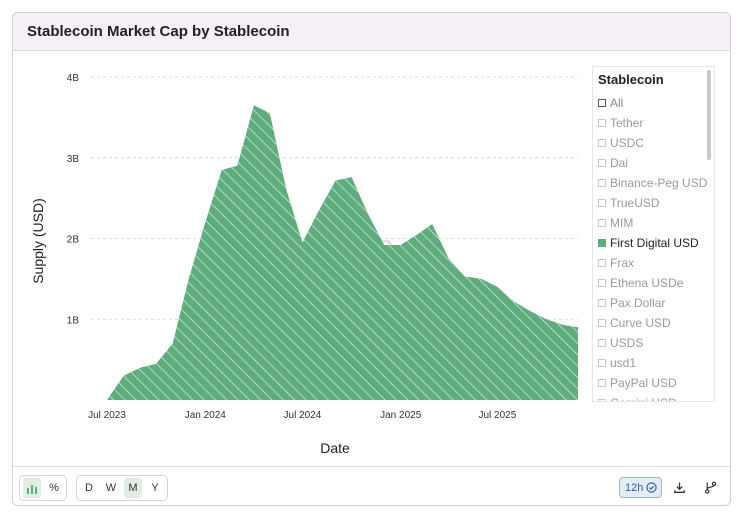 The width and height of the screenshot is (738, 512). I want to click on legend-item-label: First Digital USD, so click(654, 243).